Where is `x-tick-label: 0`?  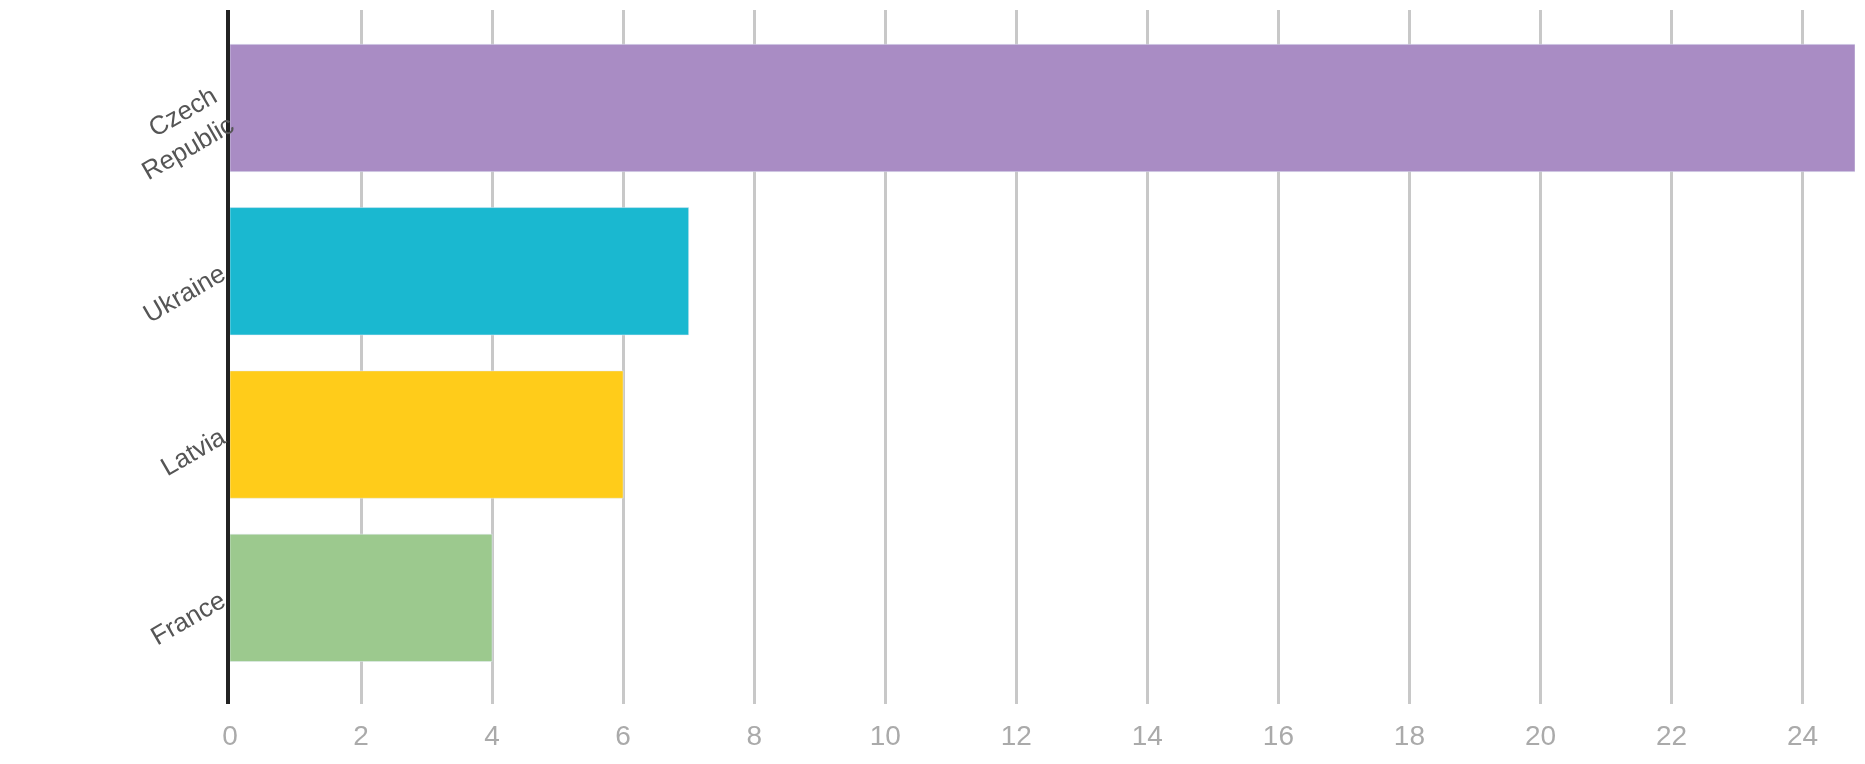
x-tick-label: 0 is located at coordinates (230, 735).